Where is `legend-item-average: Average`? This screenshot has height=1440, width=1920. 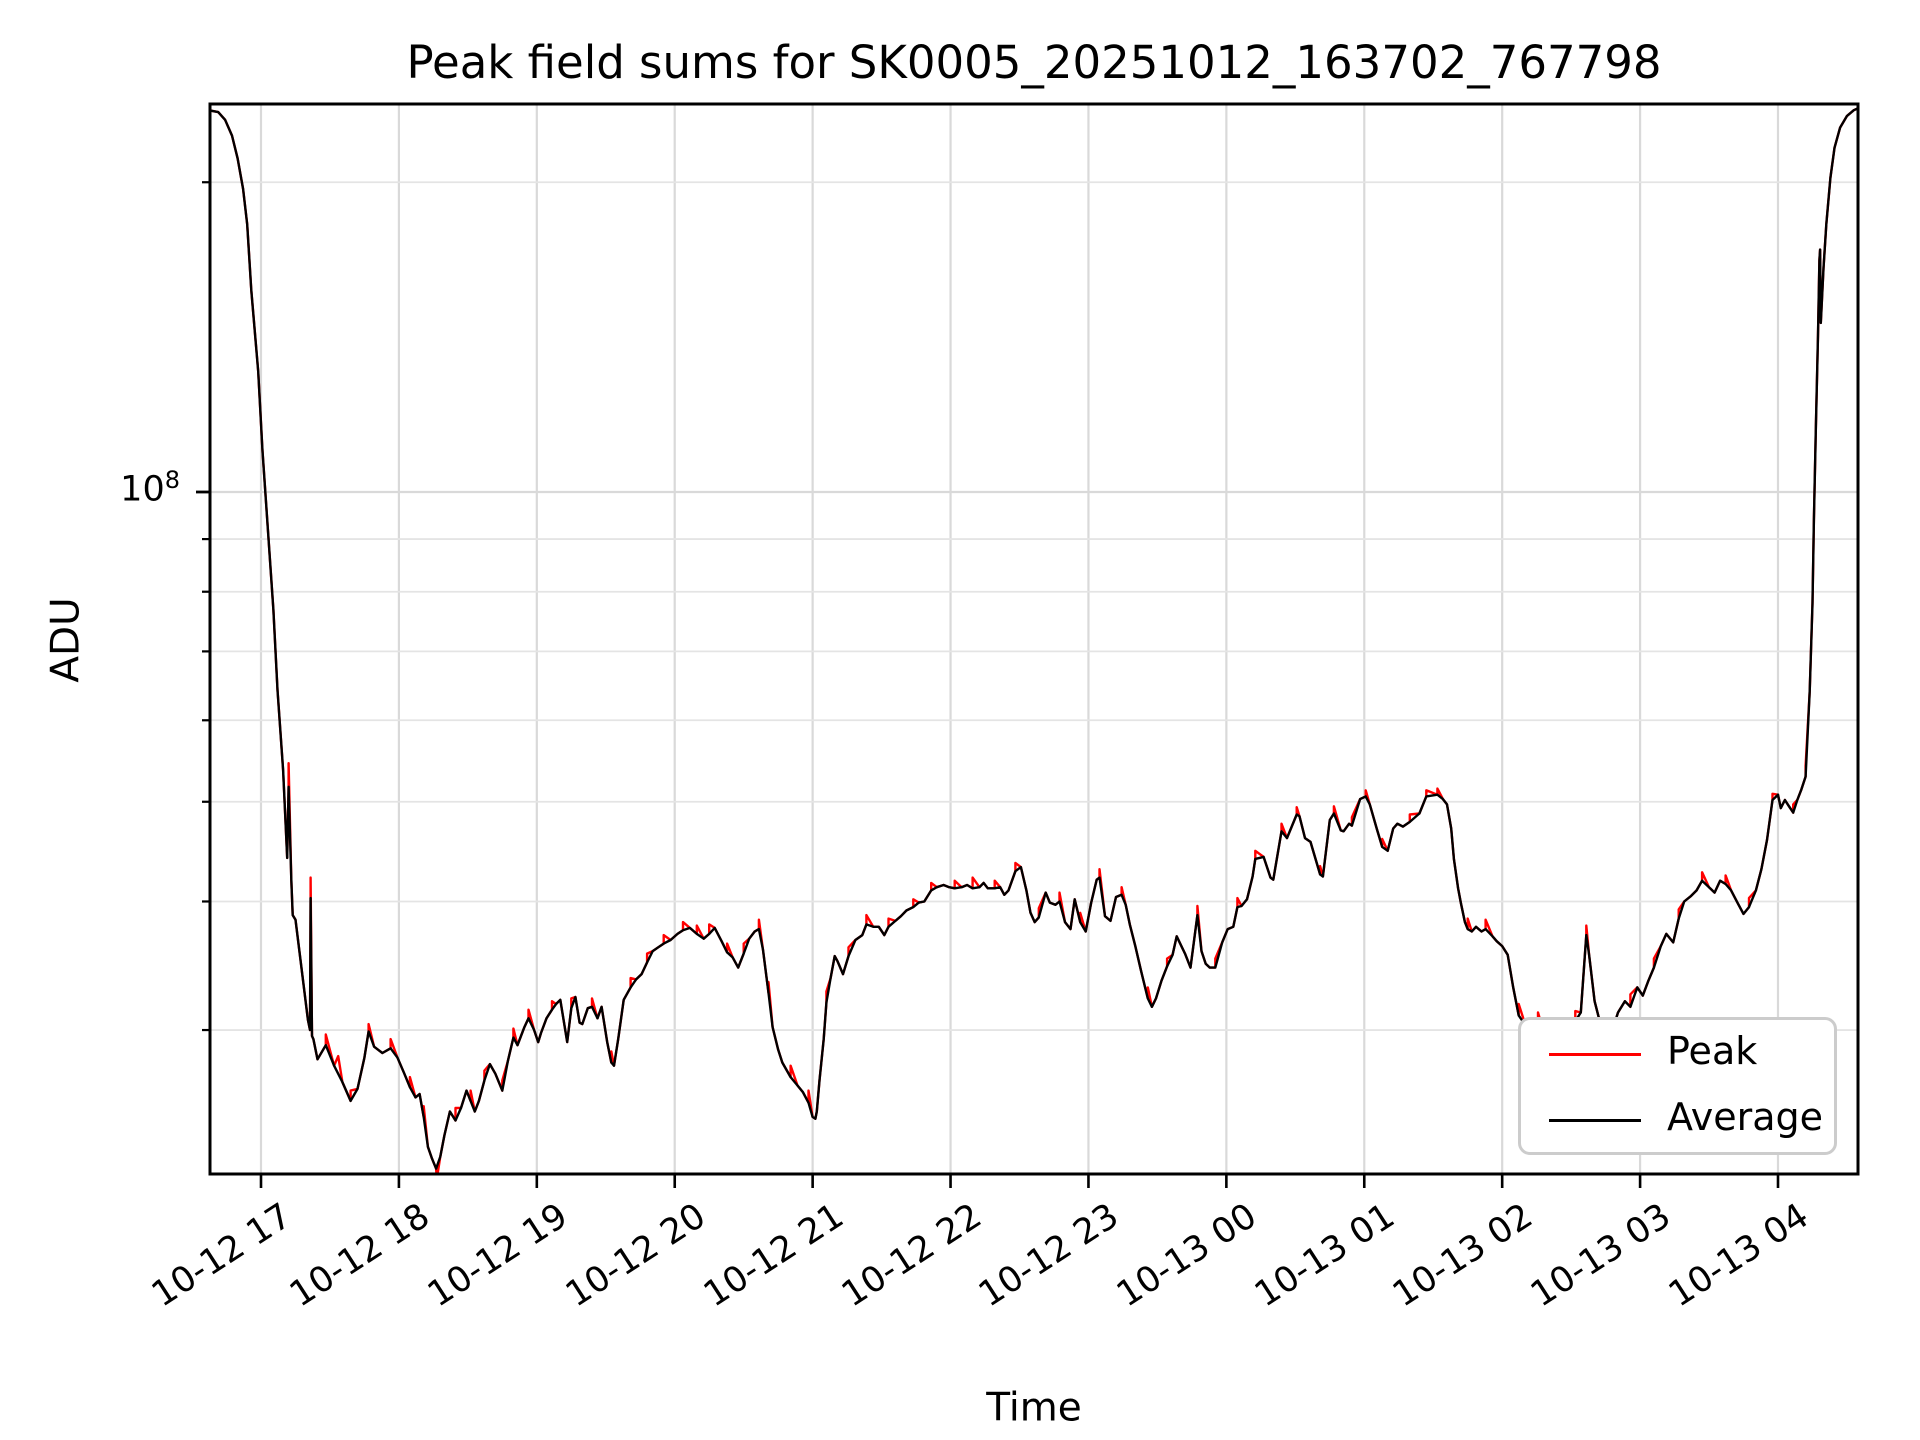 legend-item-average: Average is located at coordinates (1677, 1119).